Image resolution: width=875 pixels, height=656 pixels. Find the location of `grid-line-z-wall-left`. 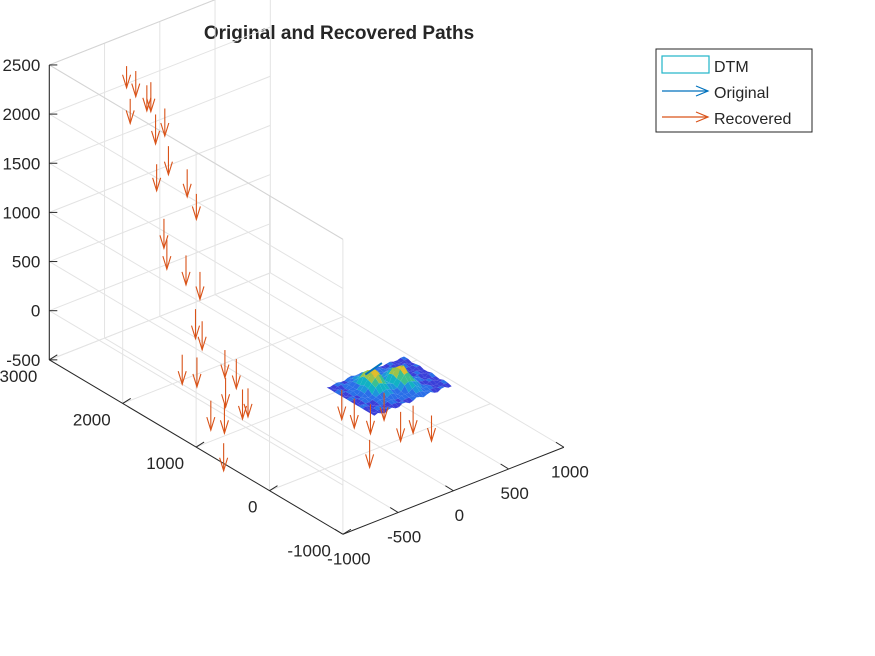

grid-line-z-wall-left is located at coordinates (196, 299).